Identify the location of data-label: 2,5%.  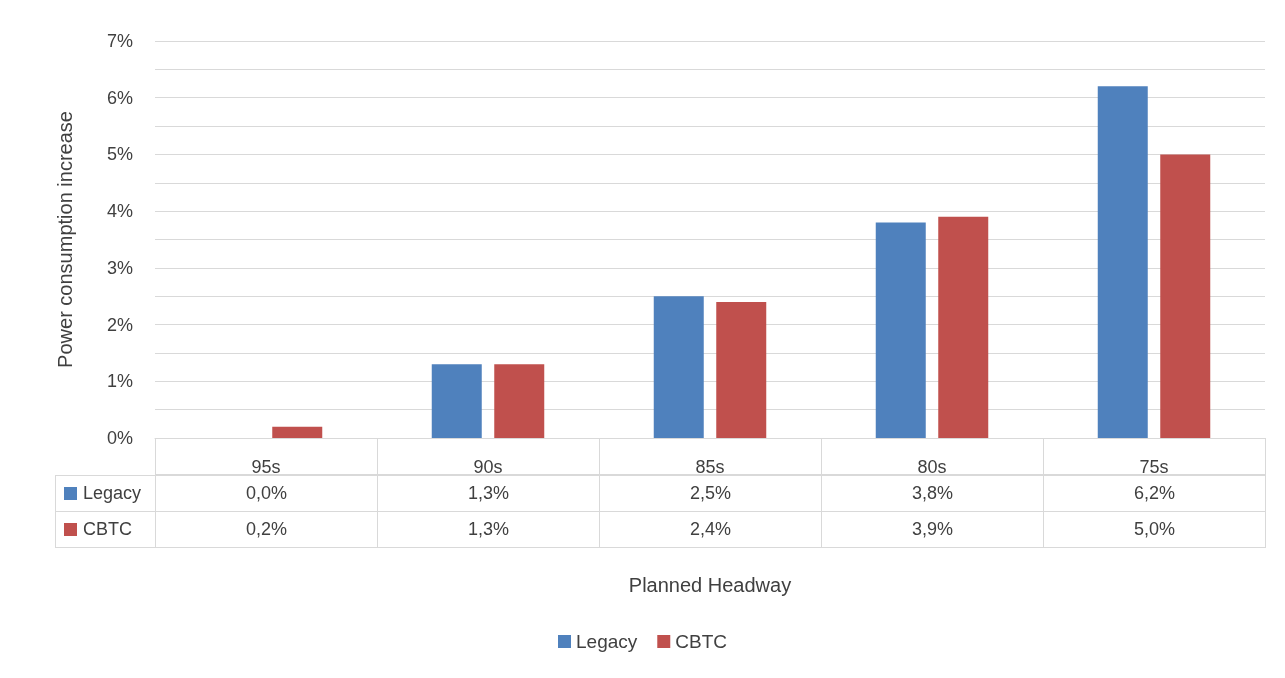
(710, 493).